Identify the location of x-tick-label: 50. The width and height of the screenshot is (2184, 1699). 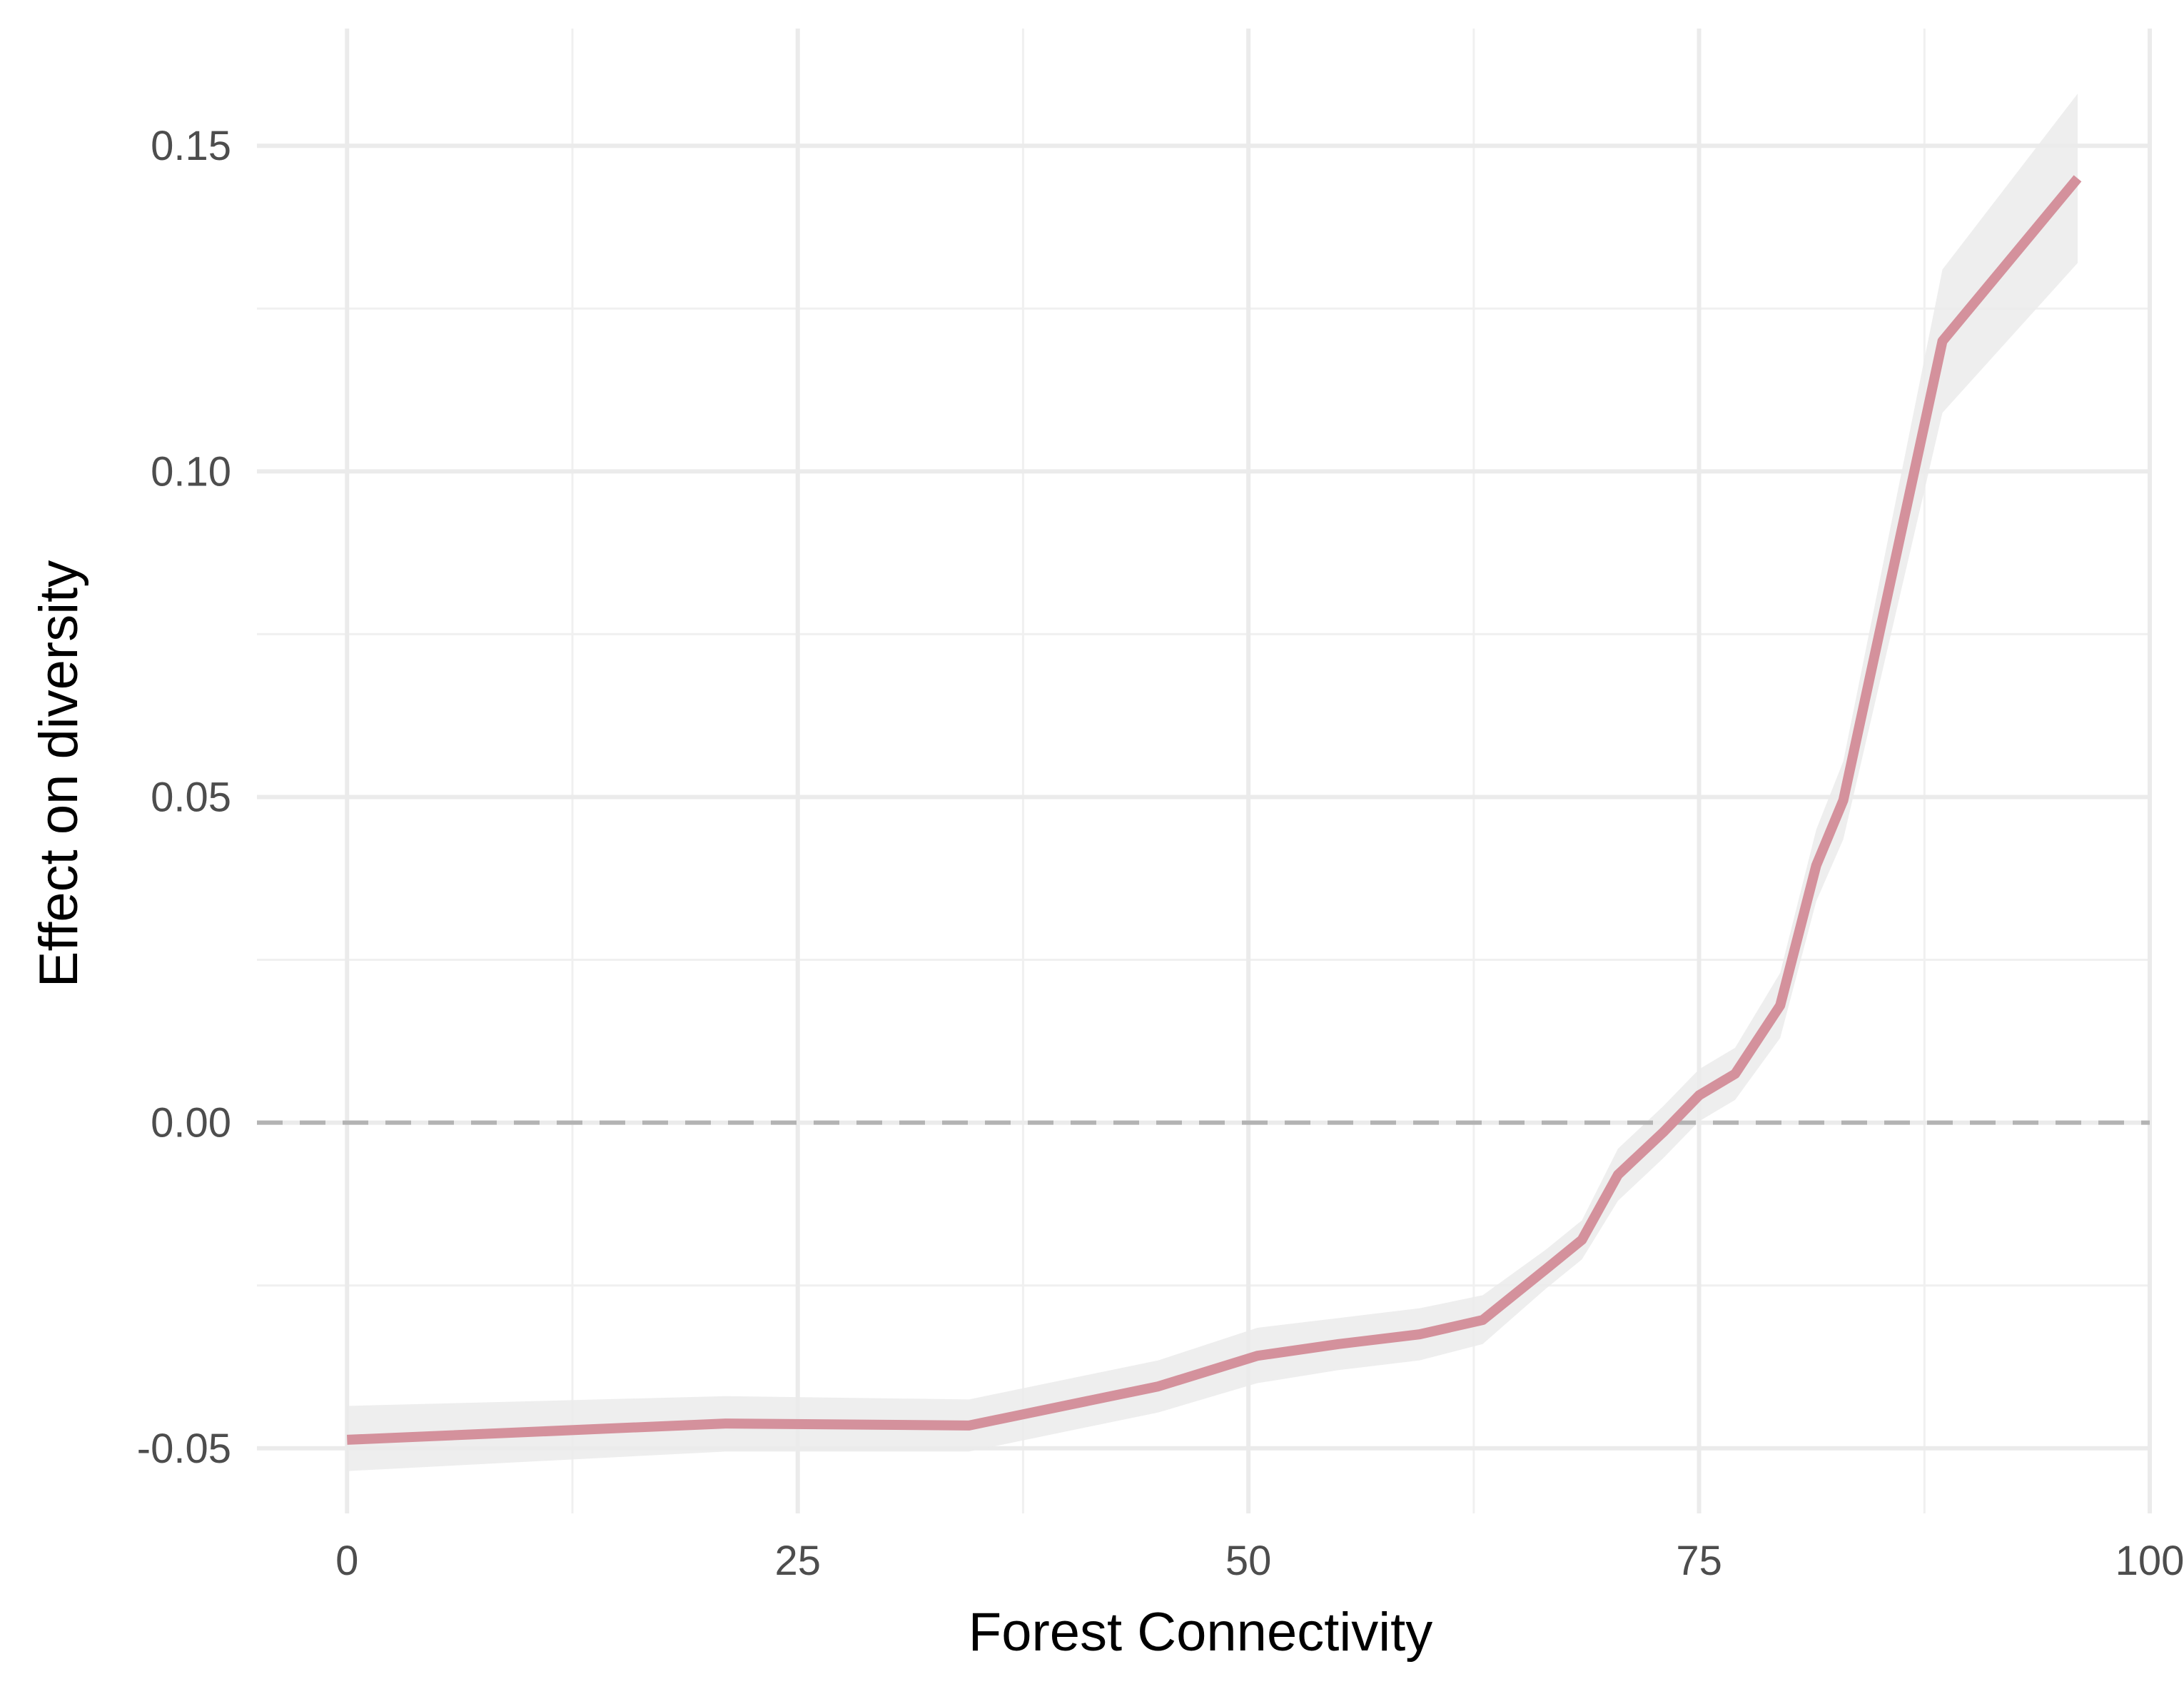
(1248, 1561).